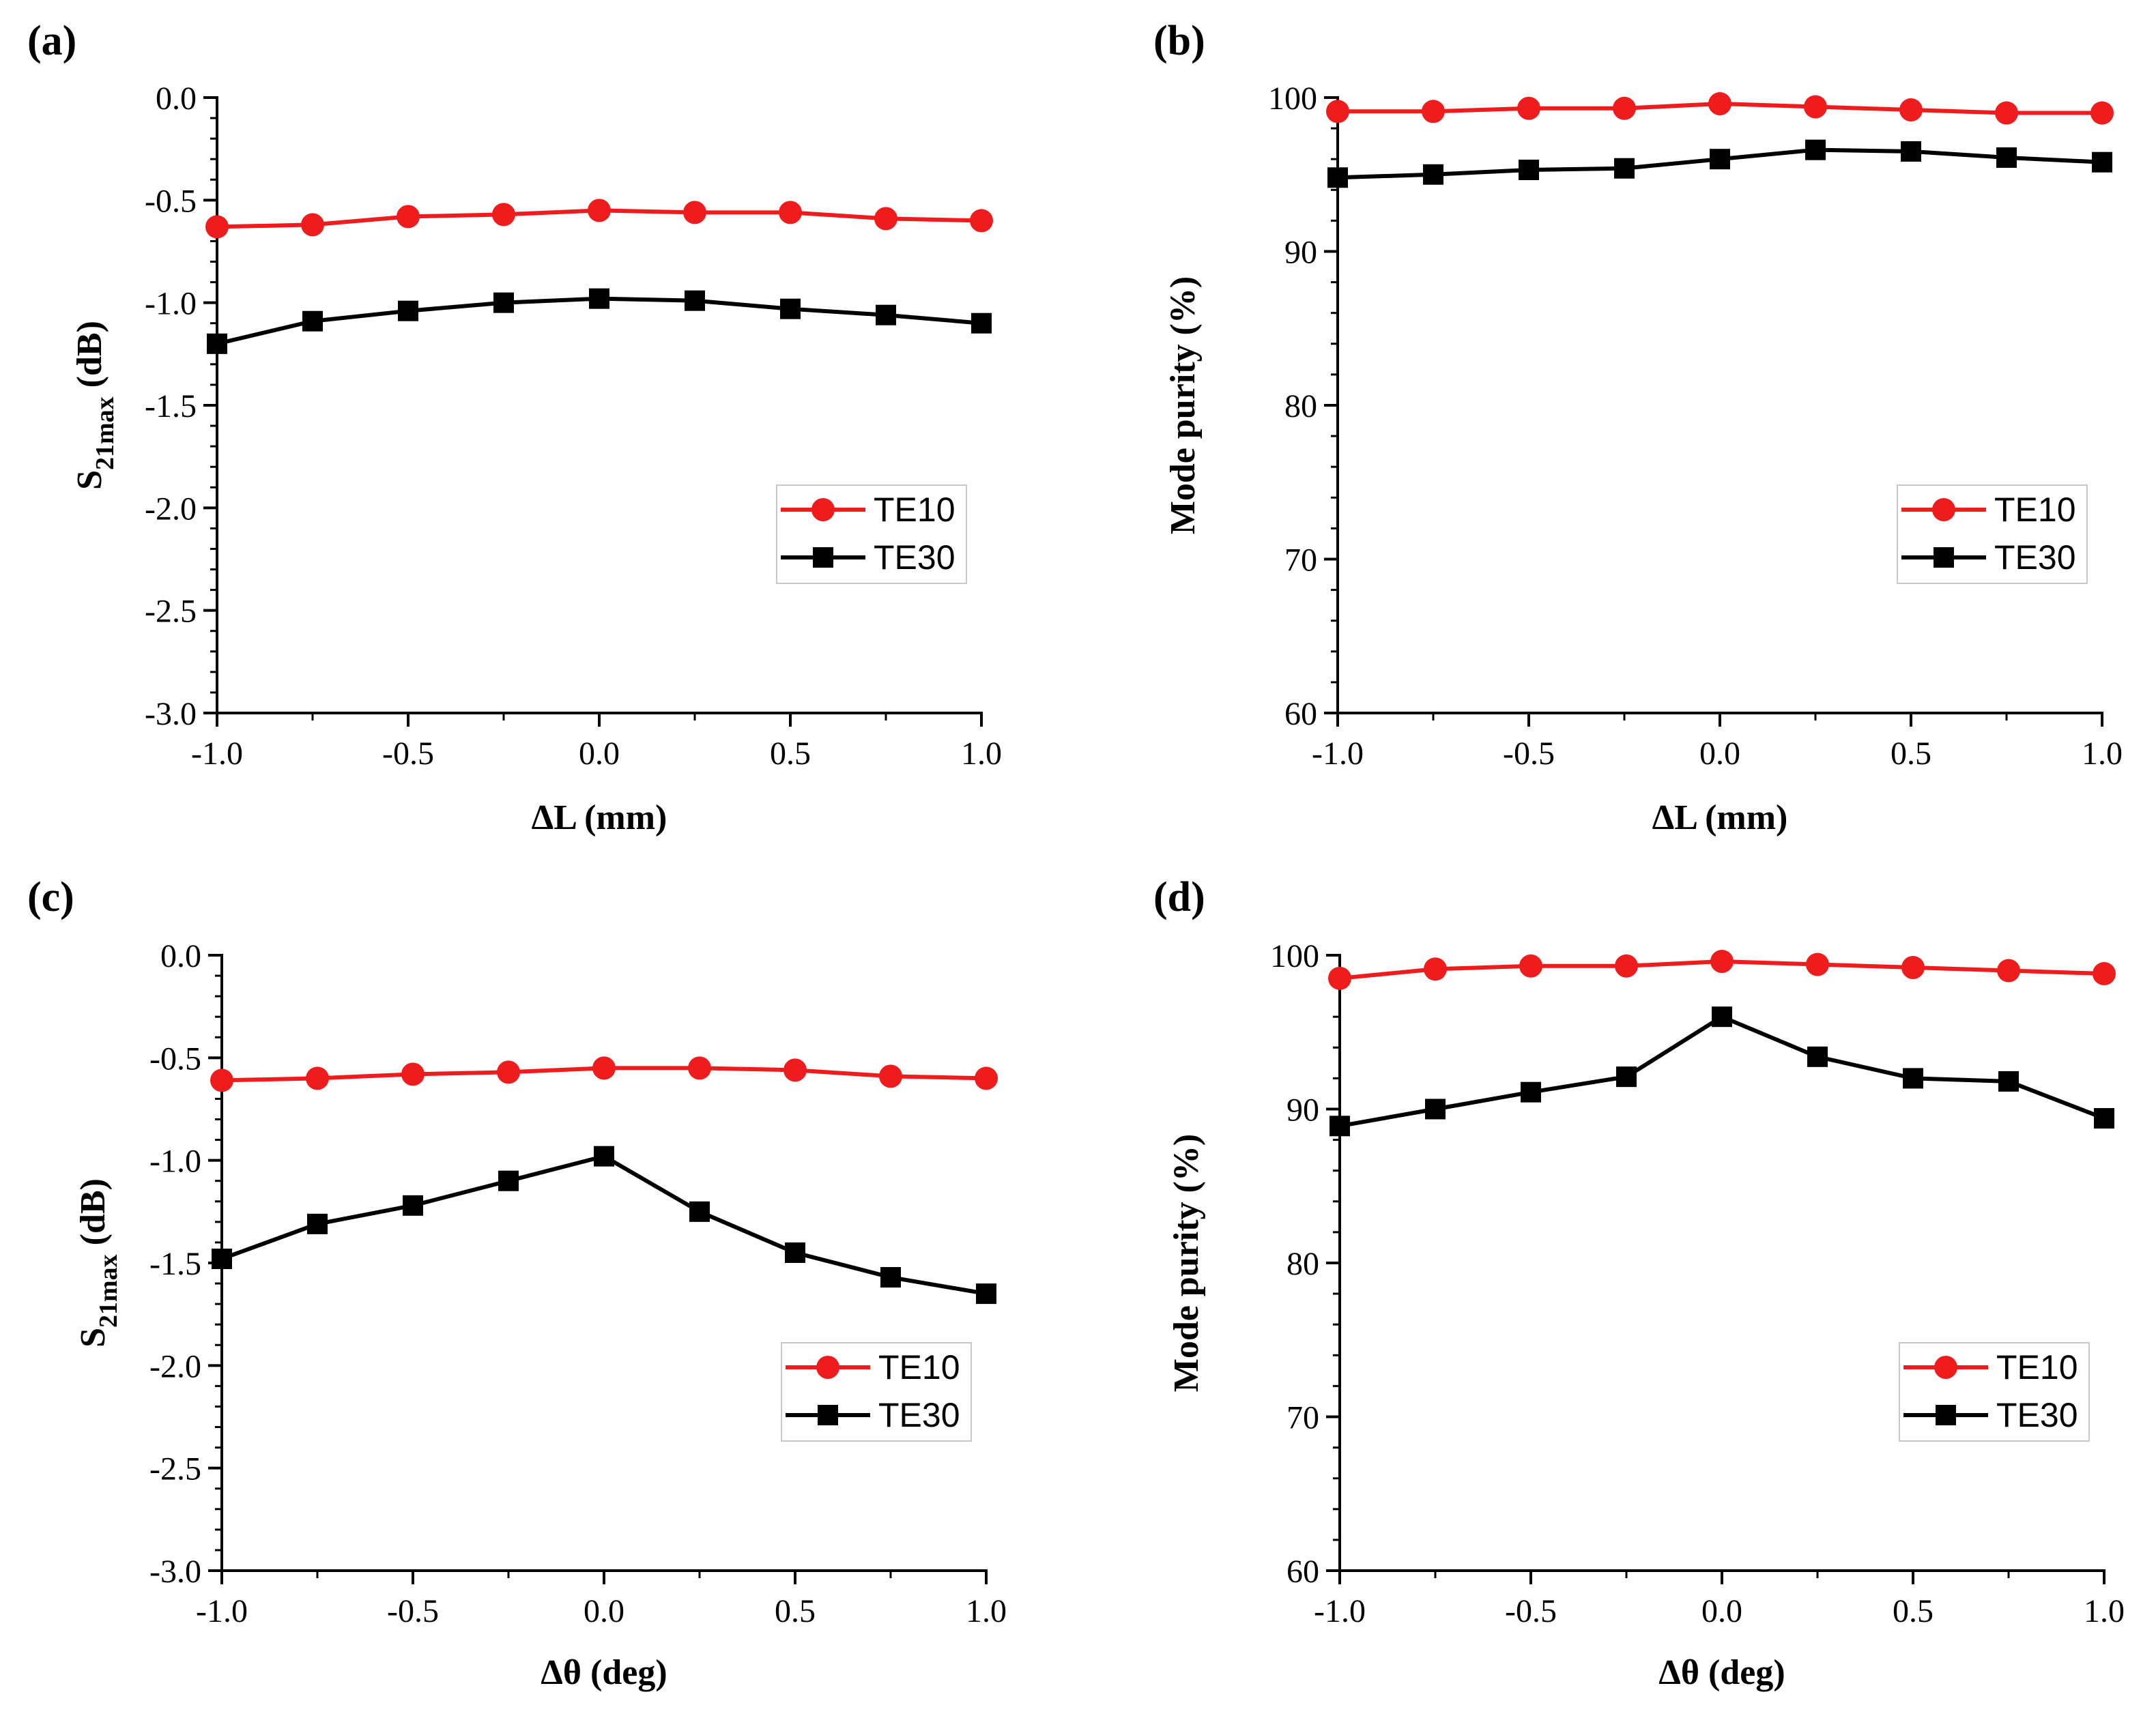  What do you see at coordinates (51, 41) in the screenshot?
I see `panel-label: (a)` at bounding box center [51, 41].